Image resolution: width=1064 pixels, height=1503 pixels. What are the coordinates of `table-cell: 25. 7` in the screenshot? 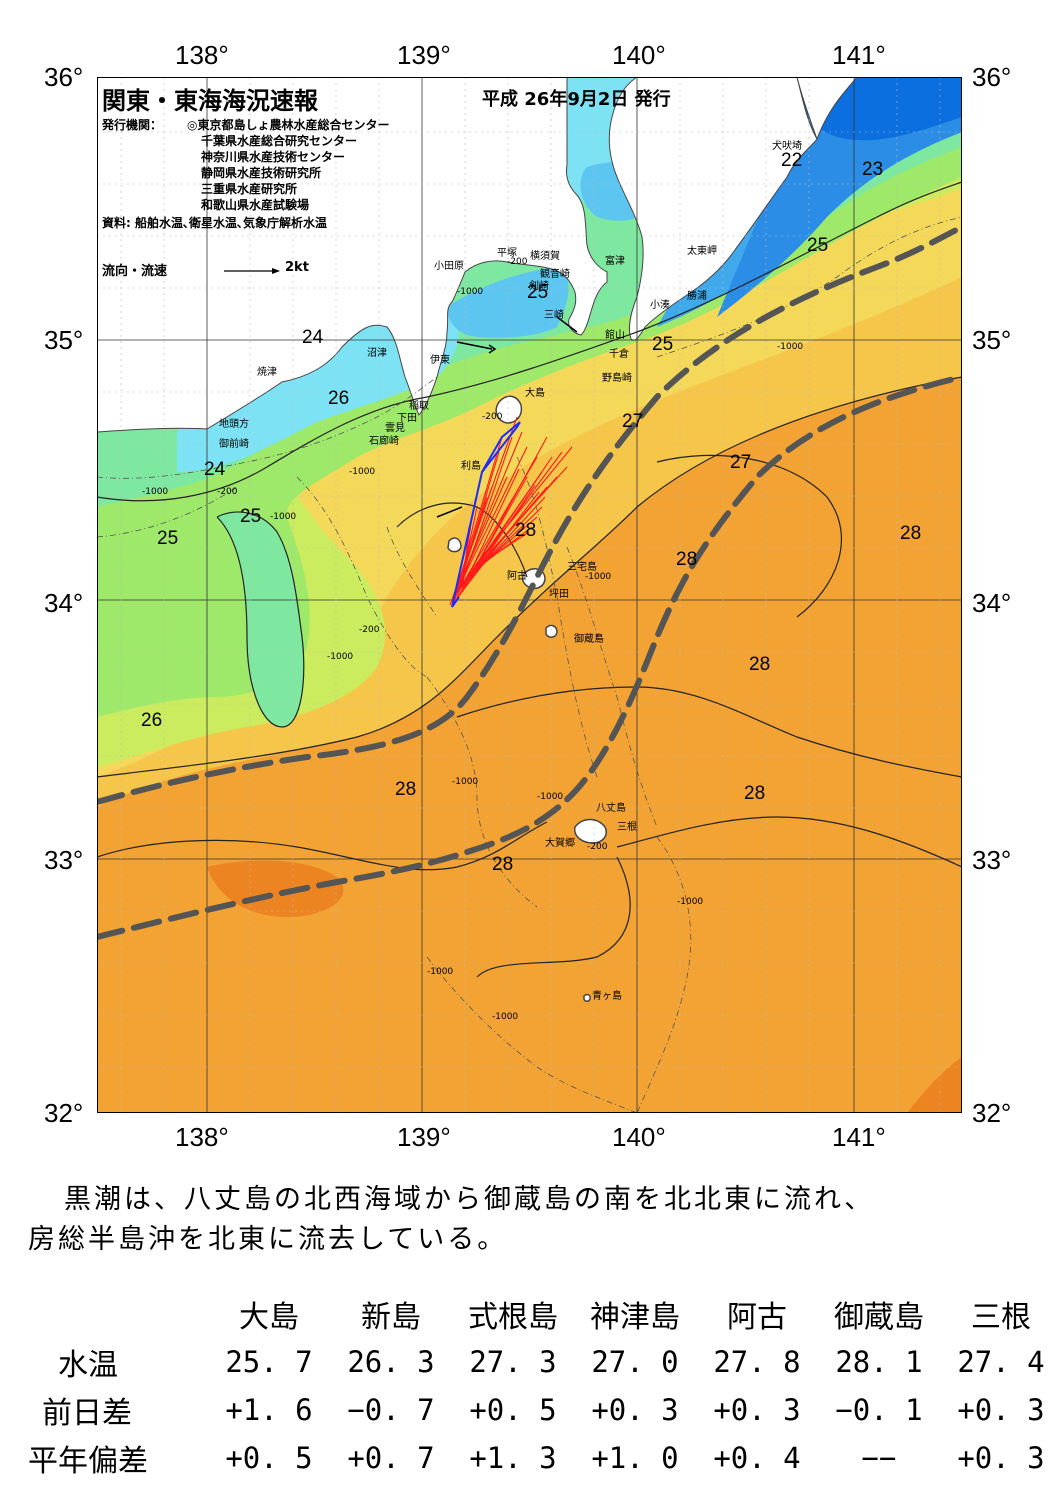 It's located at (269, 1362).